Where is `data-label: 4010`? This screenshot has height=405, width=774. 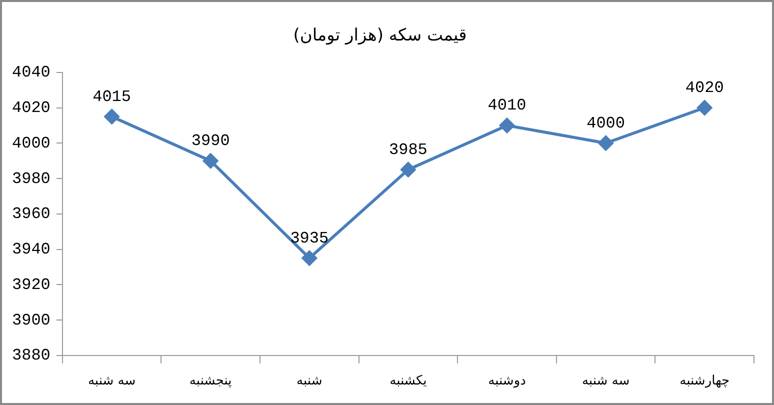
data-label: 4010 is located at coordinates (507, 105).